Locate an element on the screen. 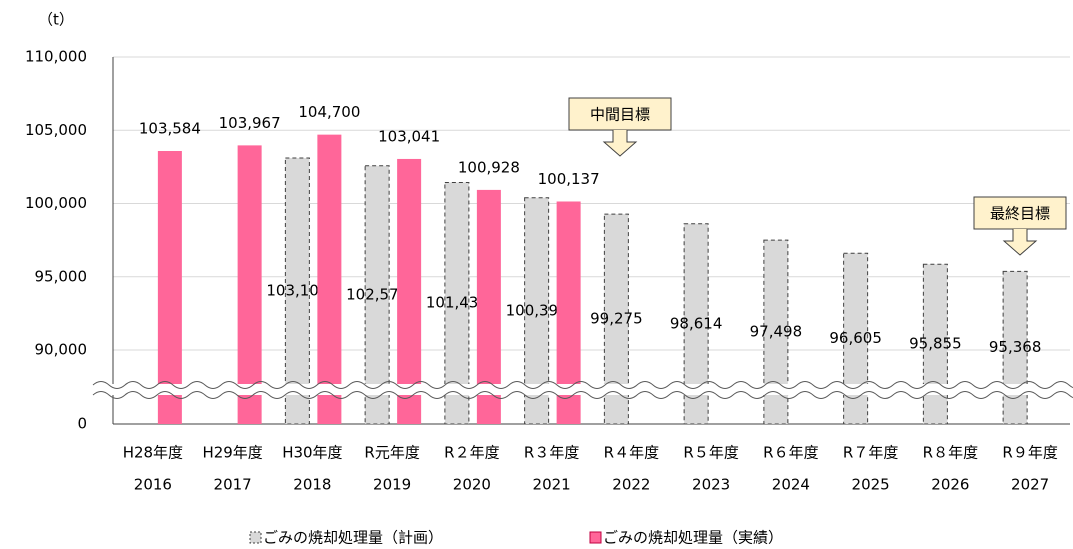 The image size is (1073, 549). x-tick-label: H29年度 is located at coordinates (232, 453).